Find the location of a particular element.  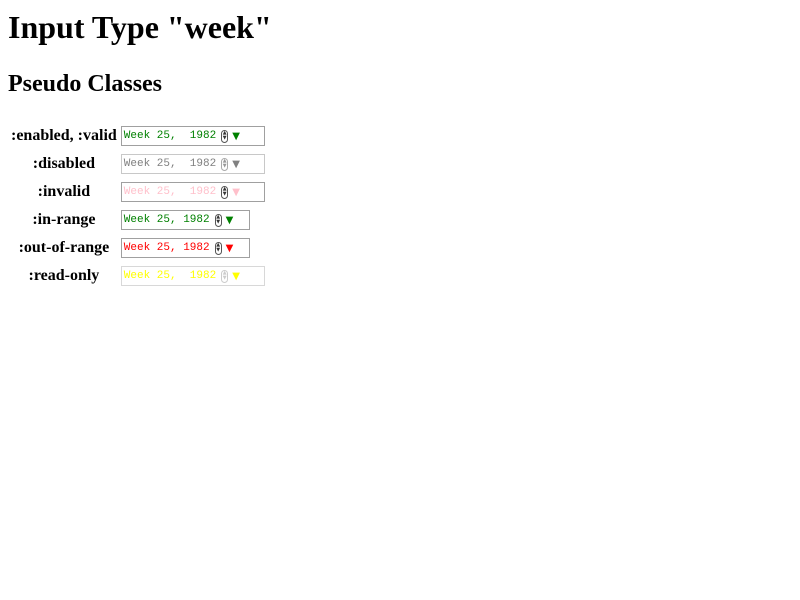

row-label-invalid: :invalid is located at coordinates (64, 191).